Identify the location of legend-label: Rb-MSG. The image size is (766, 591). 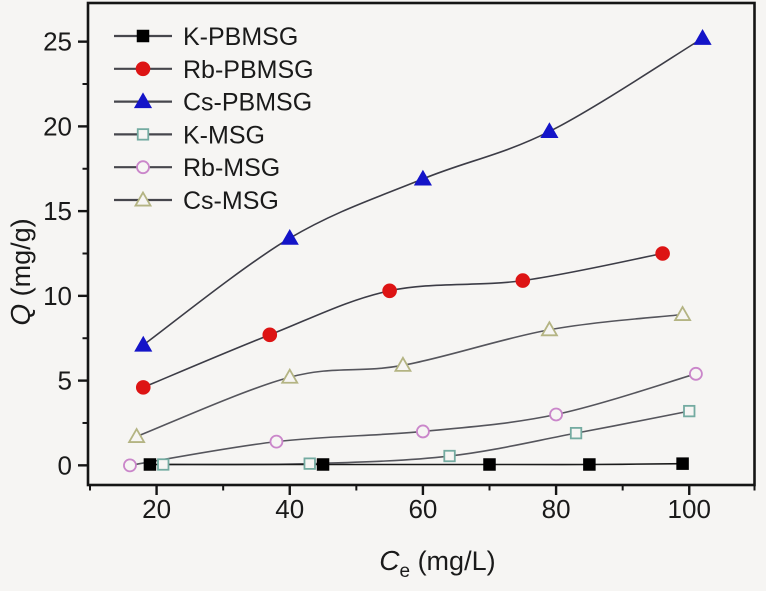
(231, 168).